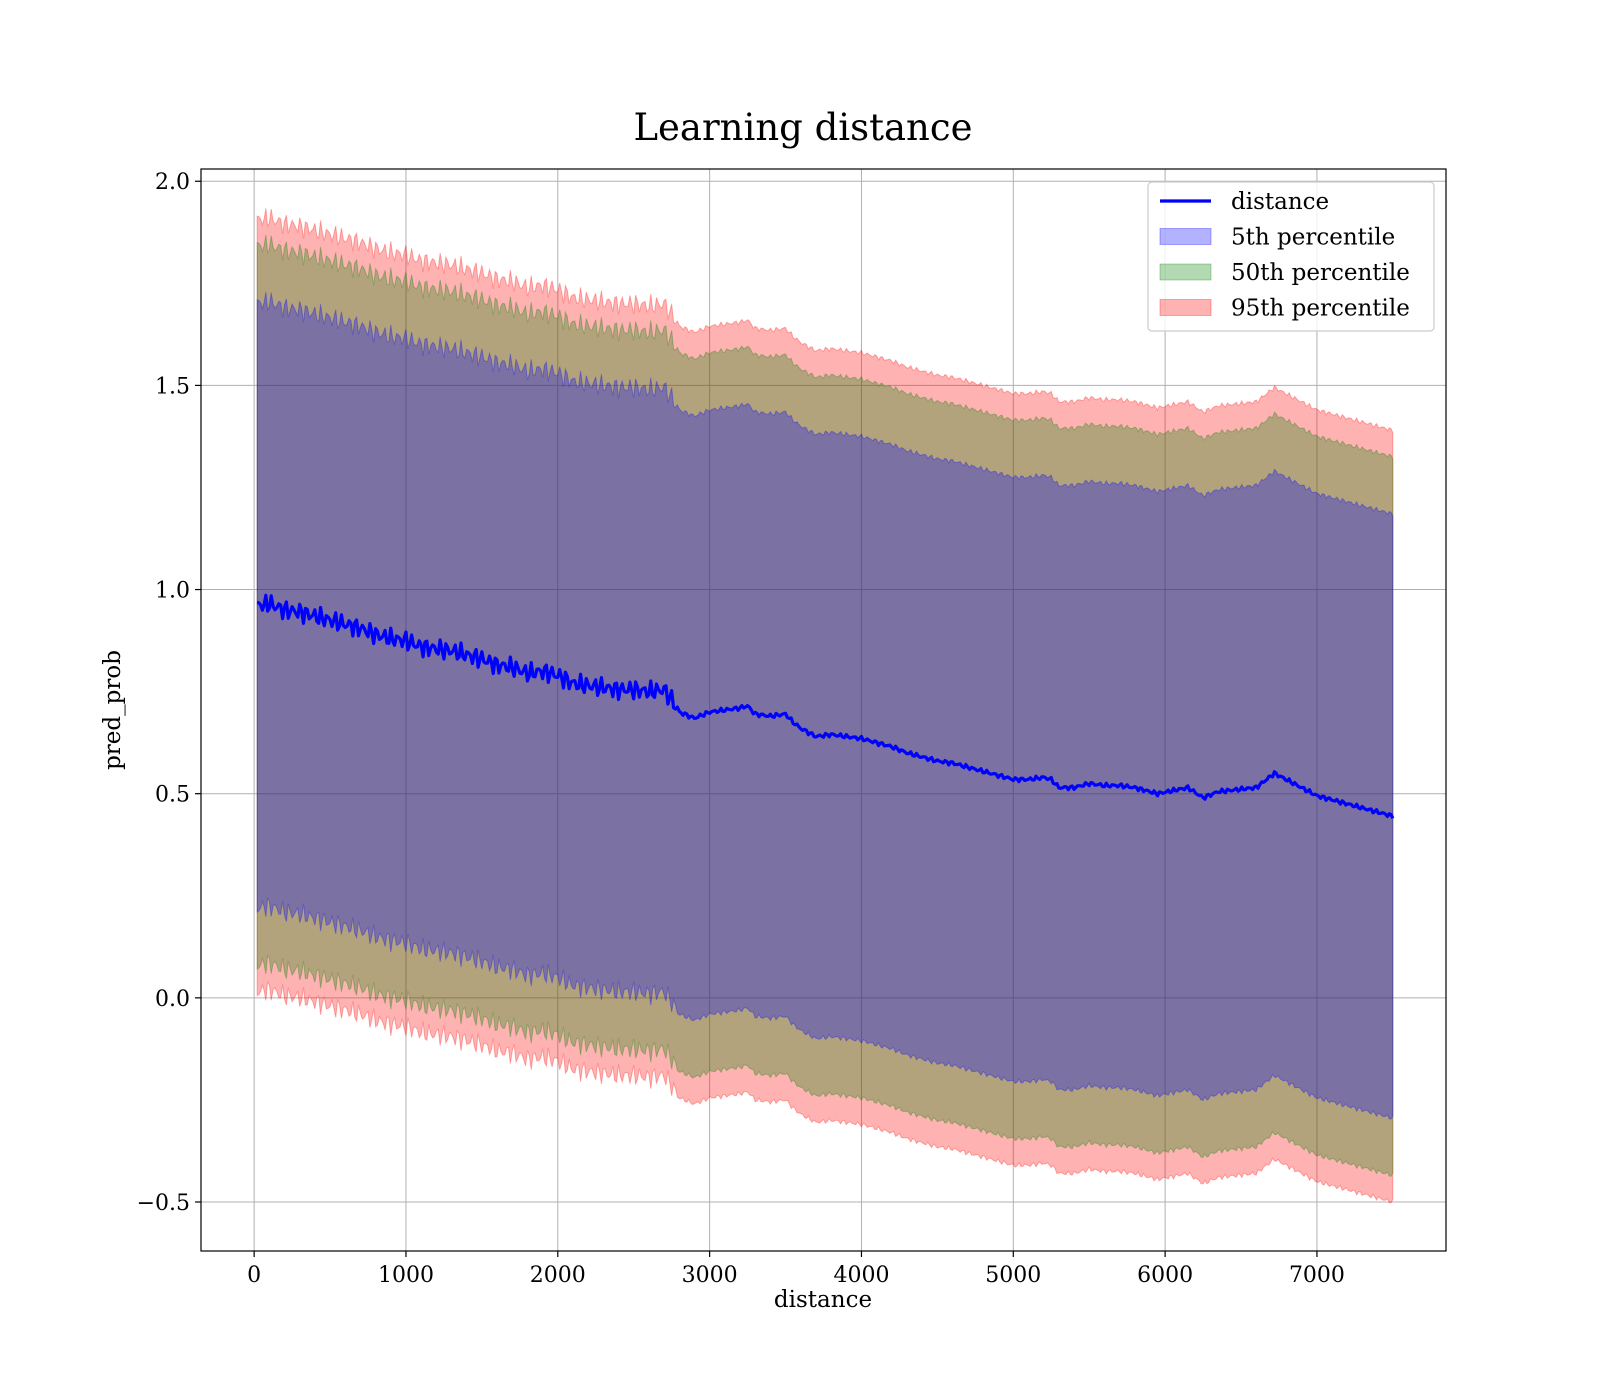 This screenshot has height=1400, width=1600. Describe the element at coordinates (823, 1300) in the screenshot. I see `x-axis-label: distance` at that location.